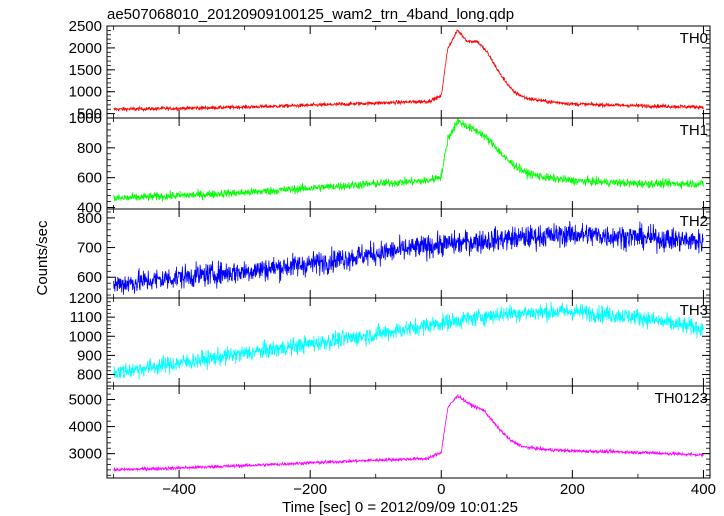 The height and width of the screenshot is (516, 724). Describe the element at coordinates (400, 507) in the screenshot. I see `x-axis-label: Time [sec] 0 = 2012/09/09 10:01:25` at that location.